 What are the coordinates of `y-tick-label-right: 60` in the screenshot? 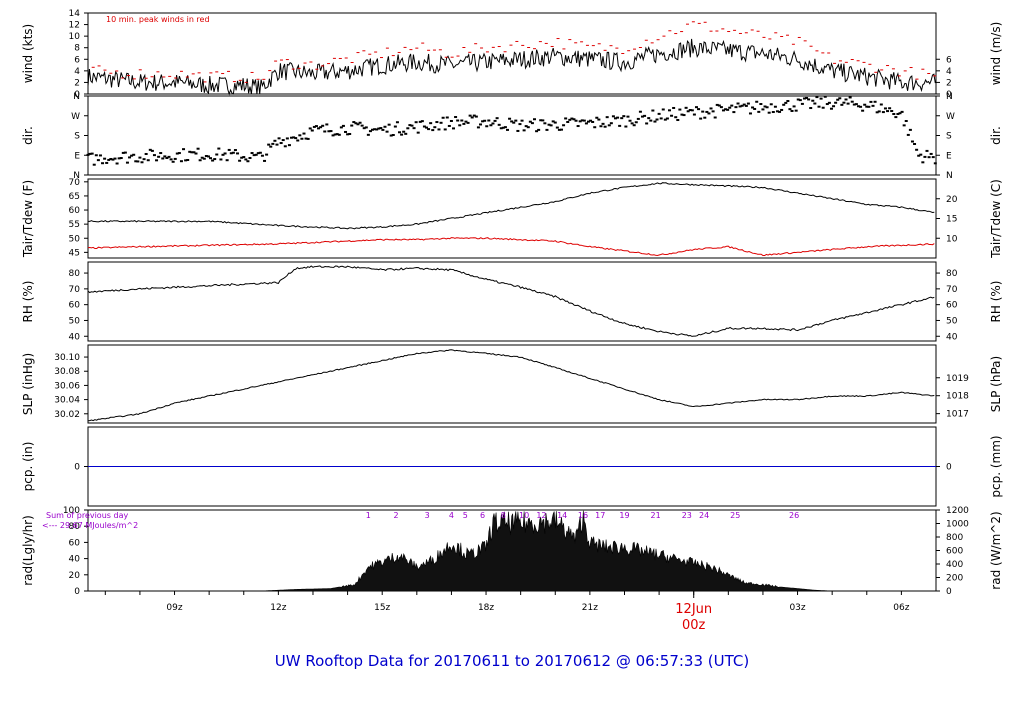 It's located at (952, 306).